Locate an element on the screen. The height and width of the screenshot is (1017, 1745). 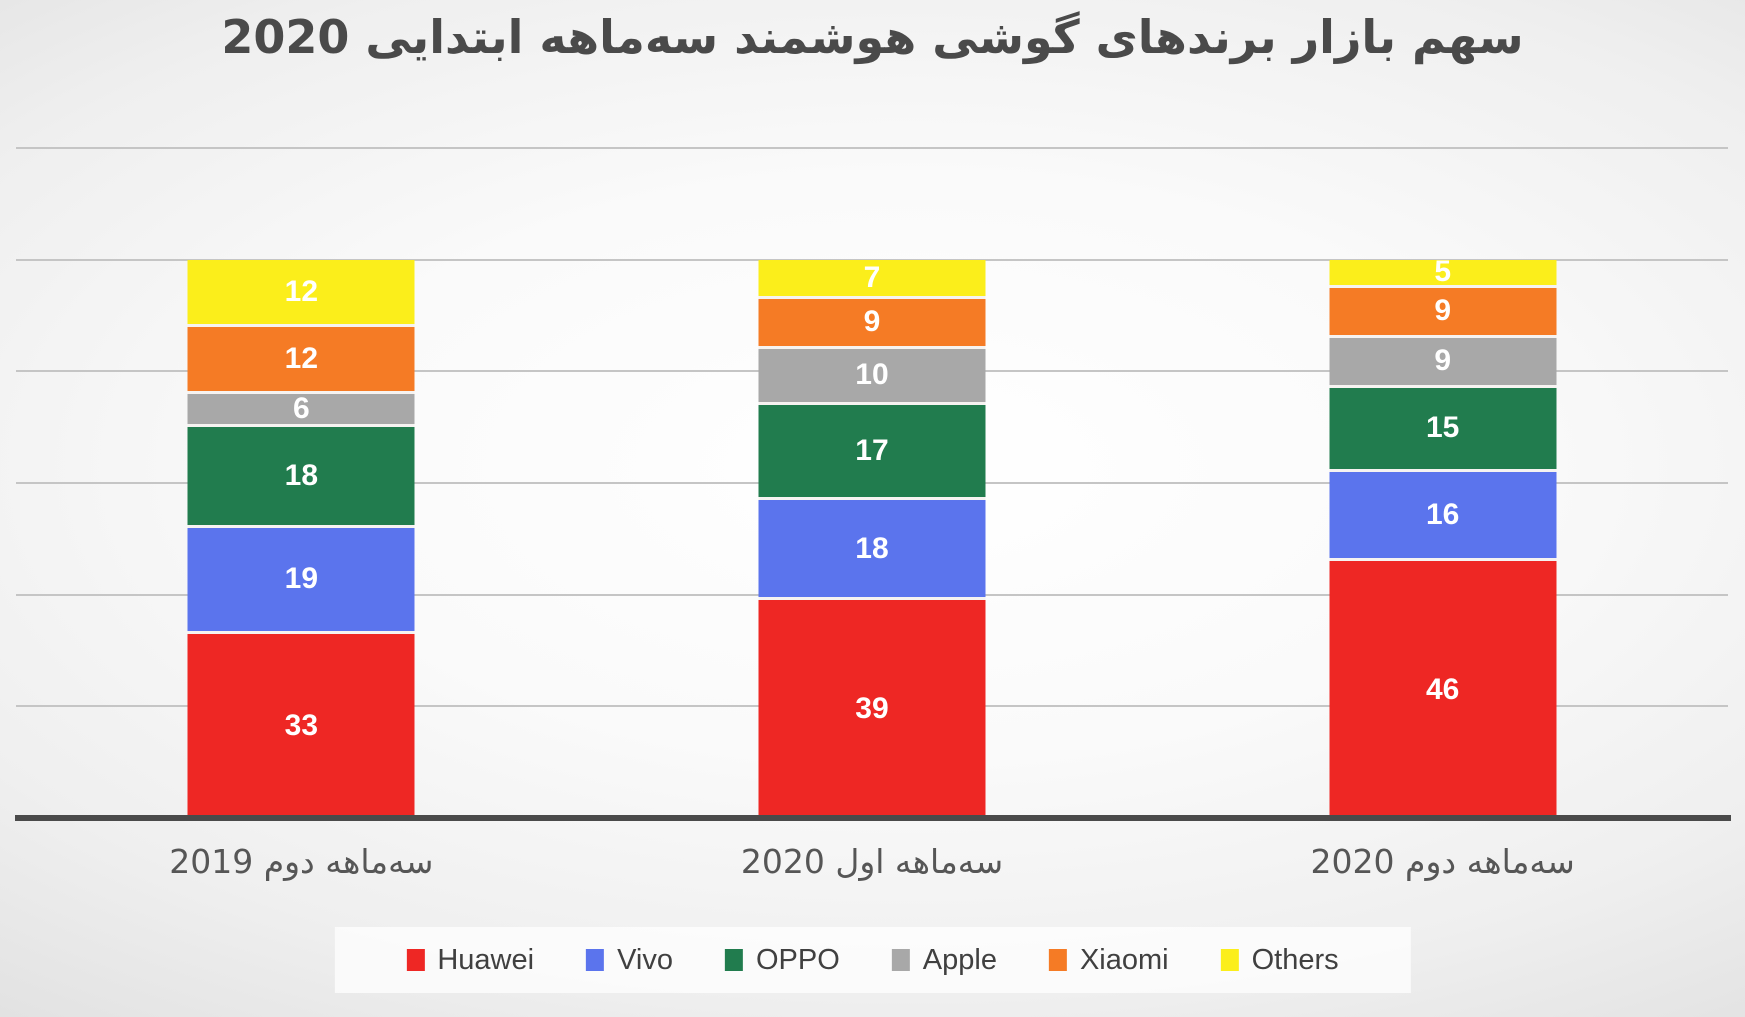
bar-segment-apple: 6 is located at coordinates (301, 409).